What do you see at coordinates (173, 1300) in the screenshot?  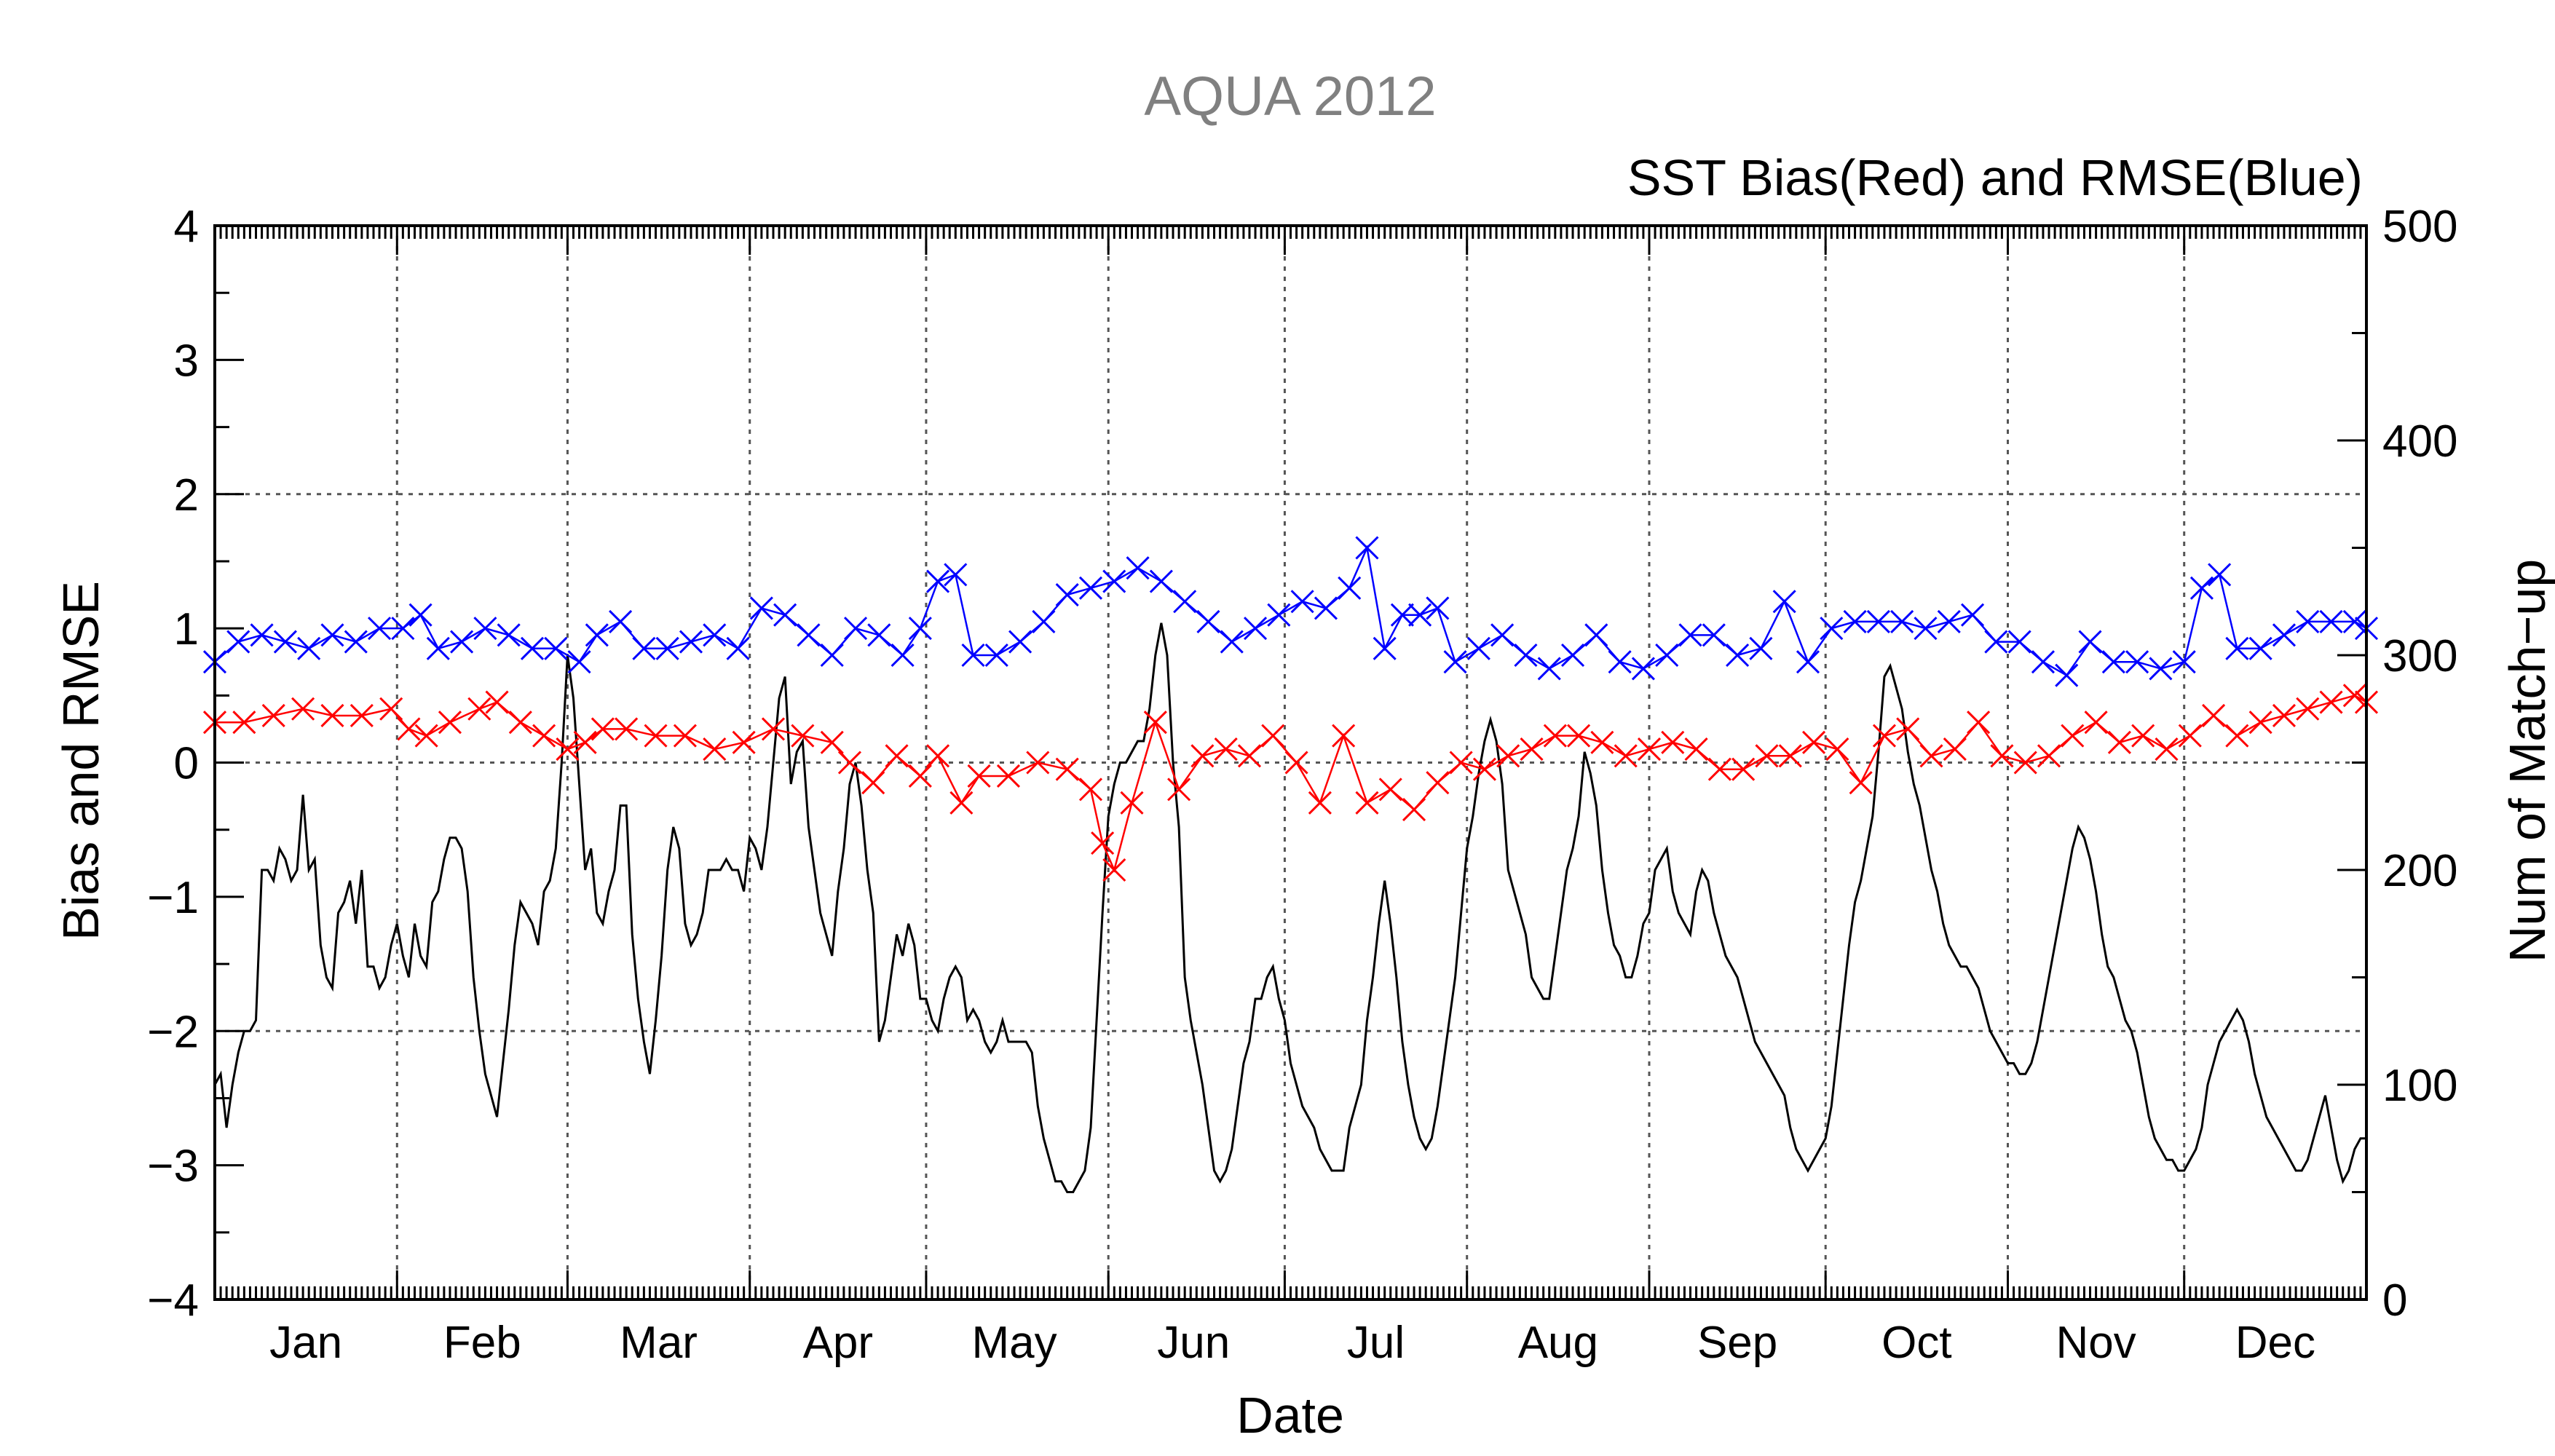 I see `y-tick-label: −4` at bounding box center [173, 1300].